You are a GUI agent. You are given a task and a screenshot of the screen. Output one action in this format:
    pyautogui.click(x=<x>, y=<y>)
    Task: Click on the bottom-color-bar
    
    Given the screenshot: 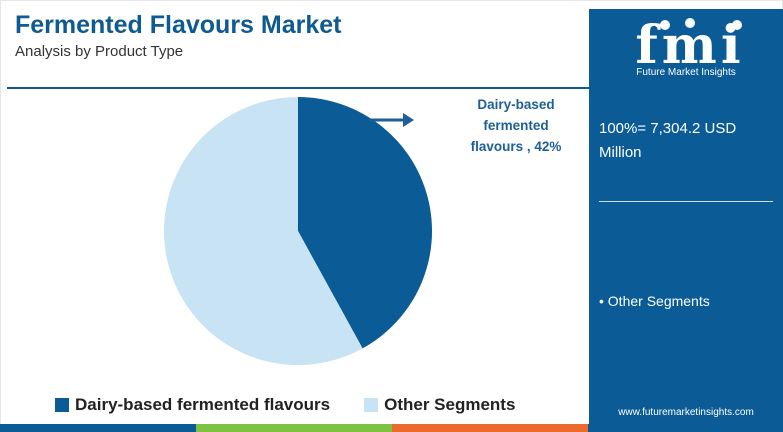 What is the action you would take?
    pyautogui.click(x=391, y=428)
    